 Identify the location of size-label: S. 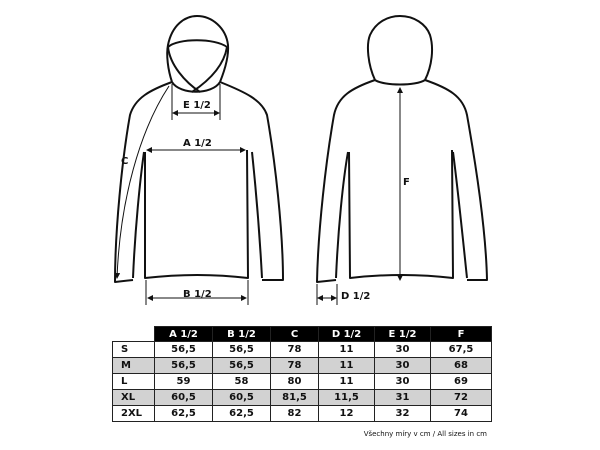
(133, 349).